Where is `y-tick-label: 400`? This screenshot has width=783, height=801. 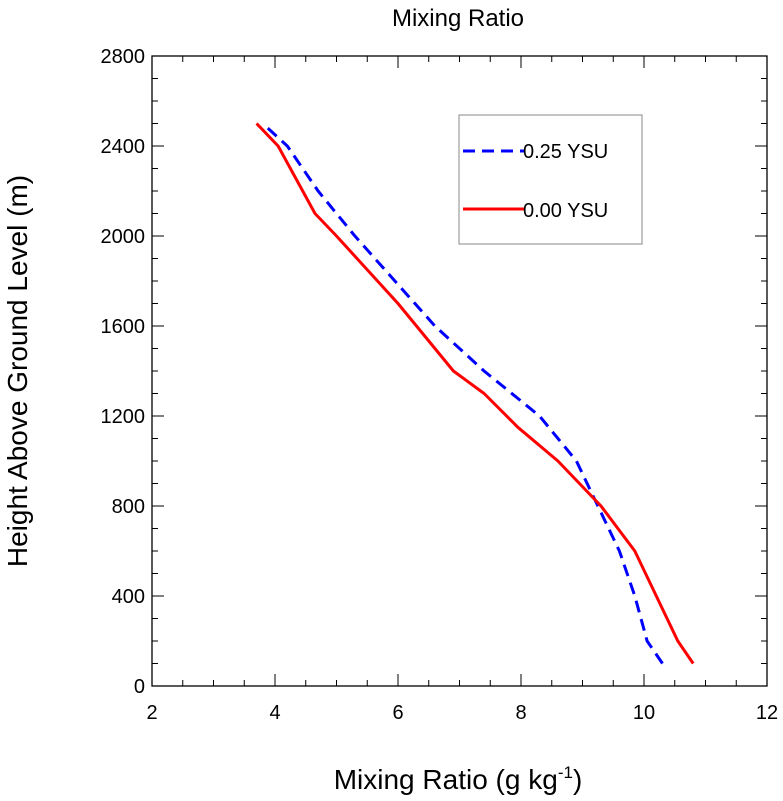 y-tick-label: 400 is located at coordinates (128, 597).